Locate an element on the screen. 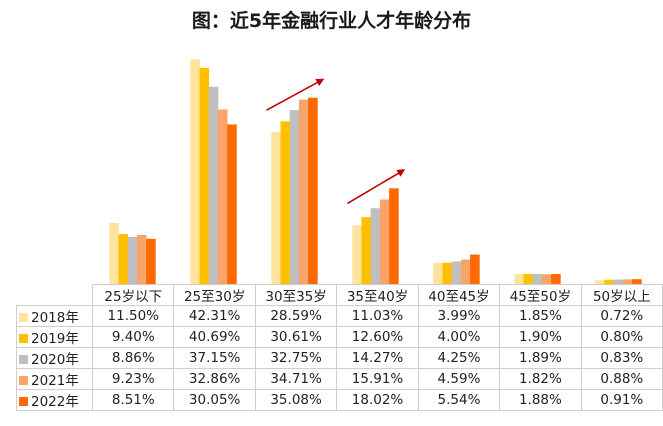  series-label: 2021年 is located at coordinates (54, 379).